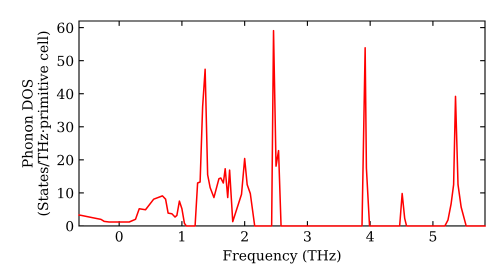 The image size is (500, 280). Describe the element at coordinates (65, 160) in the screenshot. I see `y-tick-label: 20` at that location.